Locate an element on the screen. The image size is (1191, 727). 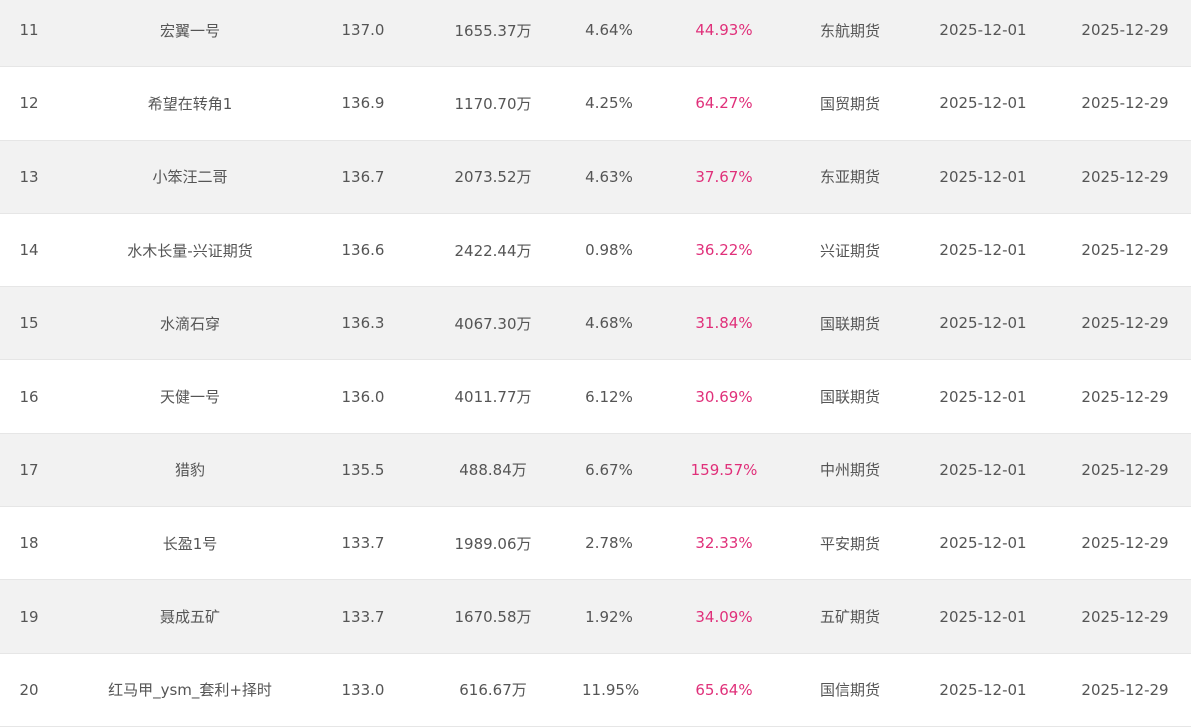
score-cell: 136.3 is located at coordinates (363, 323).